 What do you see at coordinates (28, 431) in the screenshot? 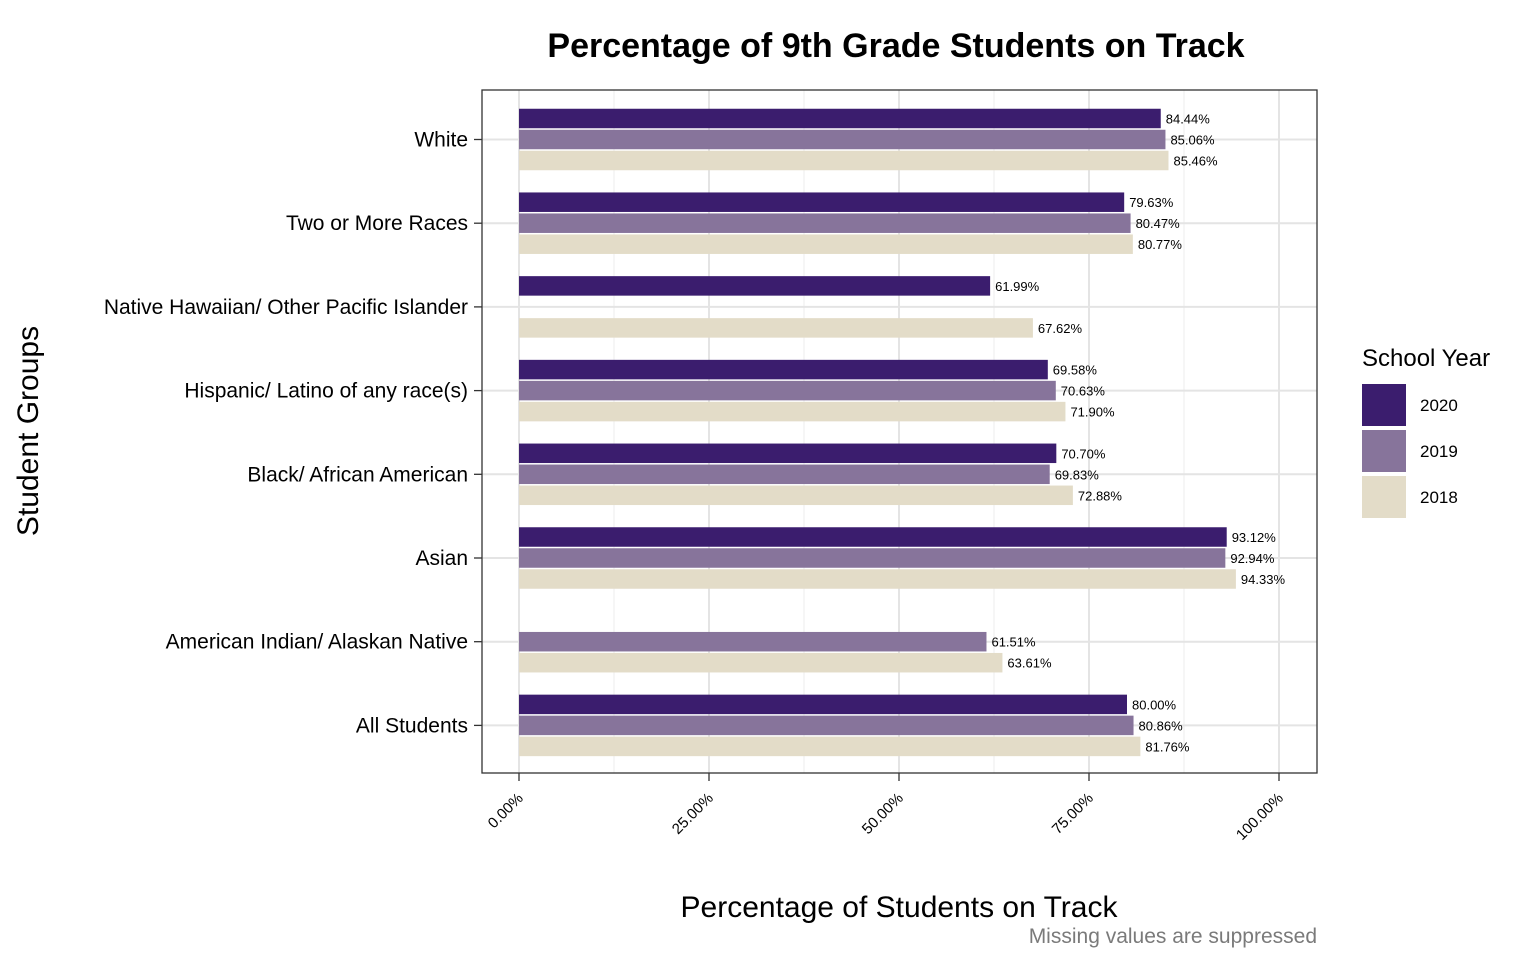
I see `y-axis-title: Student Groups` at bounding box center [28, 431].